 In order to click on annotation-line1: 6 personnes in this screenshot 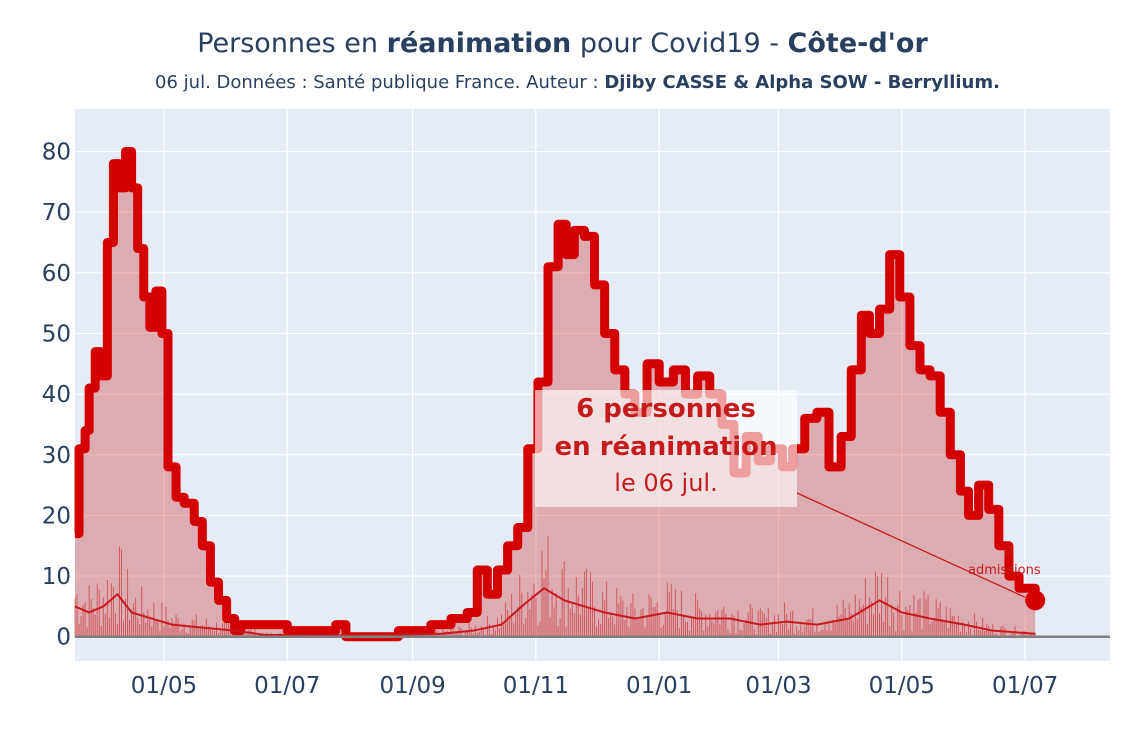, I will do `click(666, 409)`.